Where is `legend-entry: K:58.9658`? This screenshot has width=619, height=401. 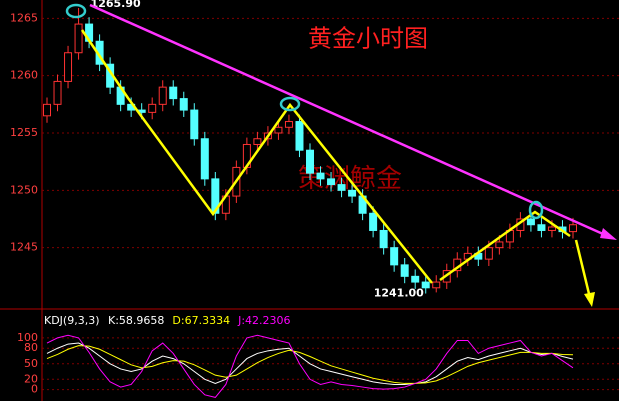
legend-entry: K:58.9658 is located at coordinates (136, 320).